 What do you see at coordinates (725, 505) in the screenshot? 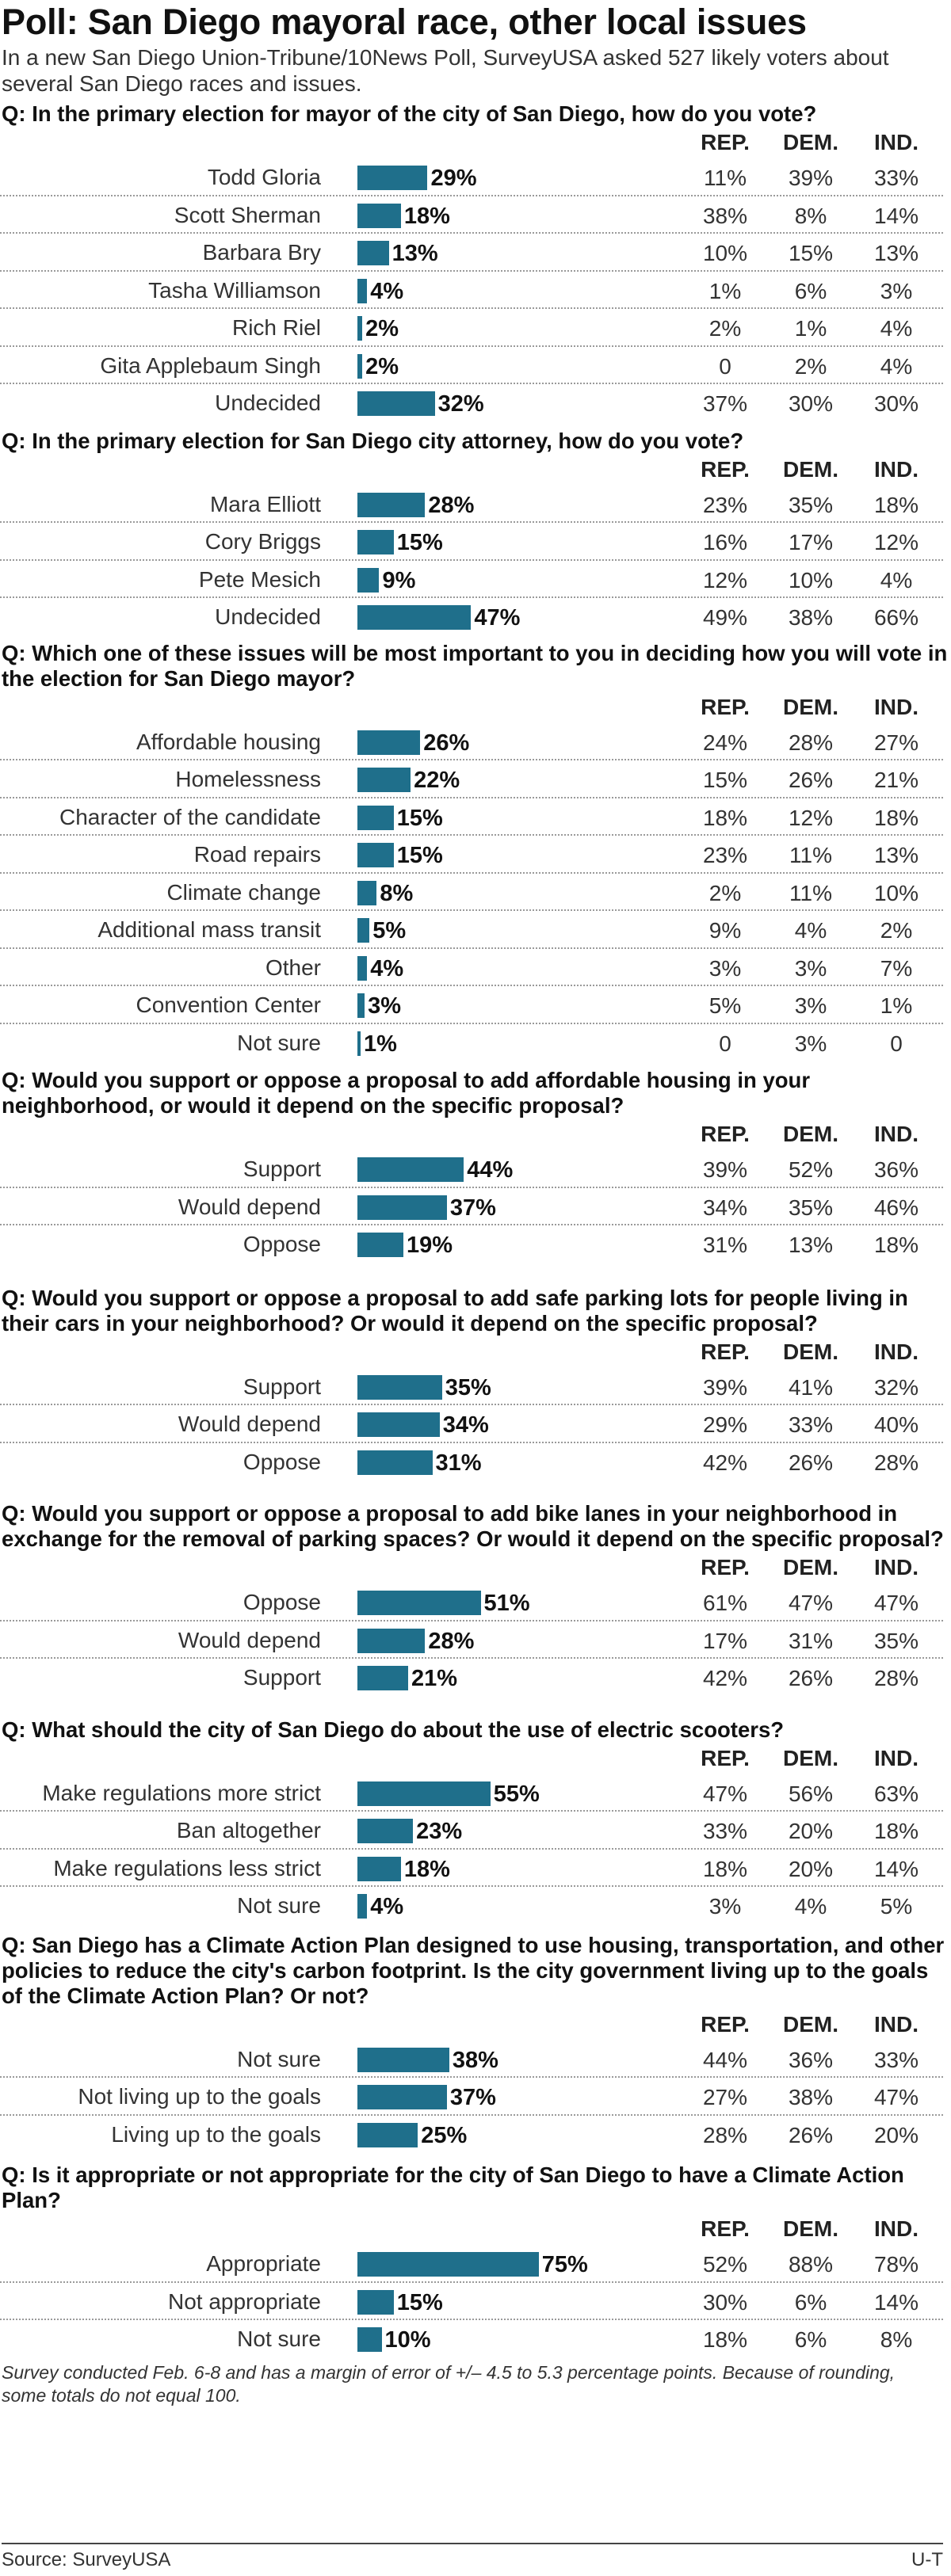
I see `party-value-rep: 23%` at bounding box center [725, 505].